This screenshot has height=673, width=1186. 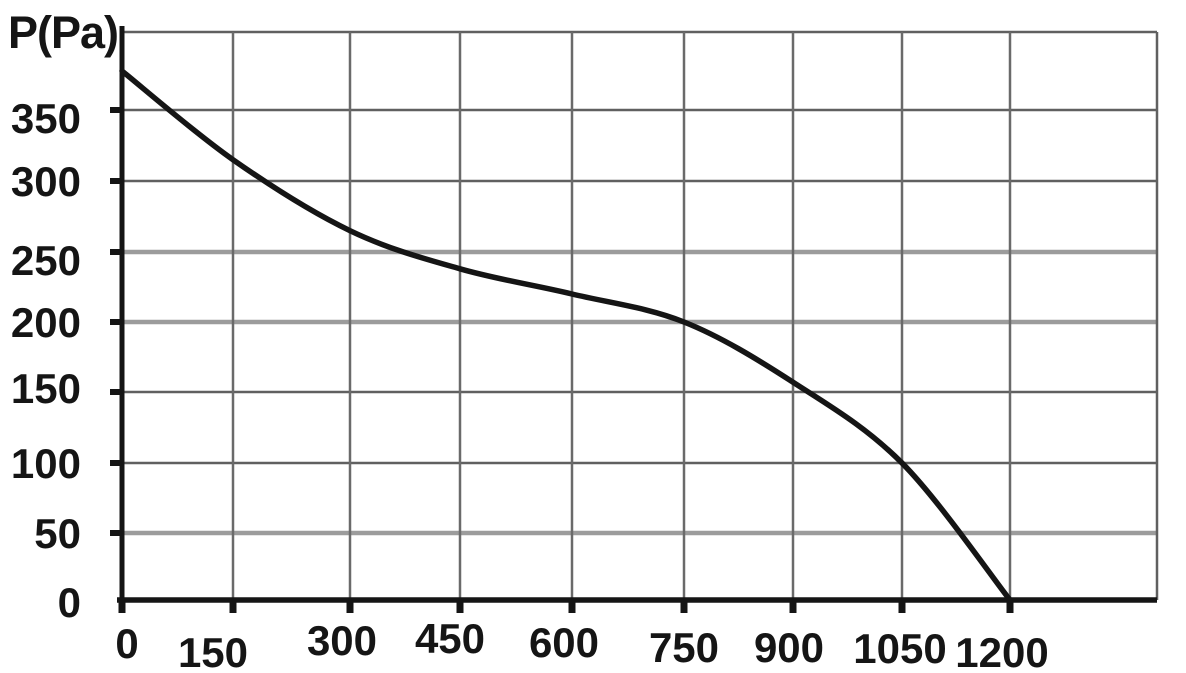 What do you see at coordinates (899, 648) in the screenshot?
I see `x-tick-label: 1050` at bounding box center [899, 648].